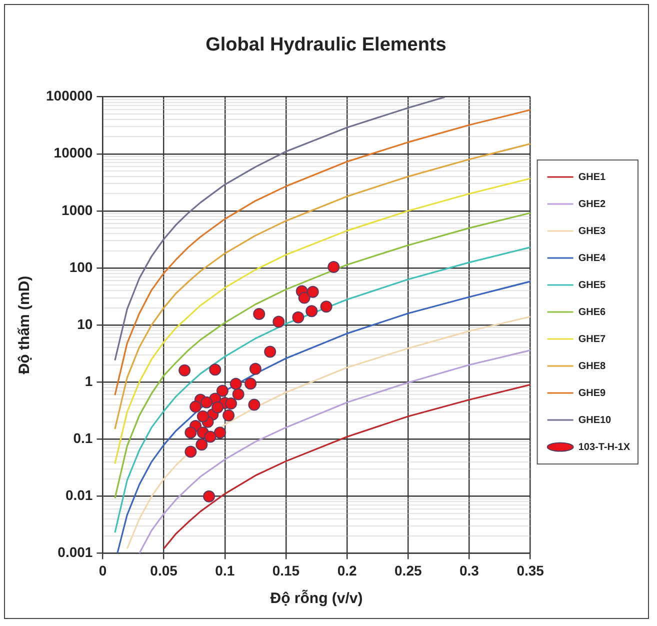  What do you see at coordinates (347, 570) in the screenshot?
I see `x-tick-label: 0.2` at bounding box center [347, 570].